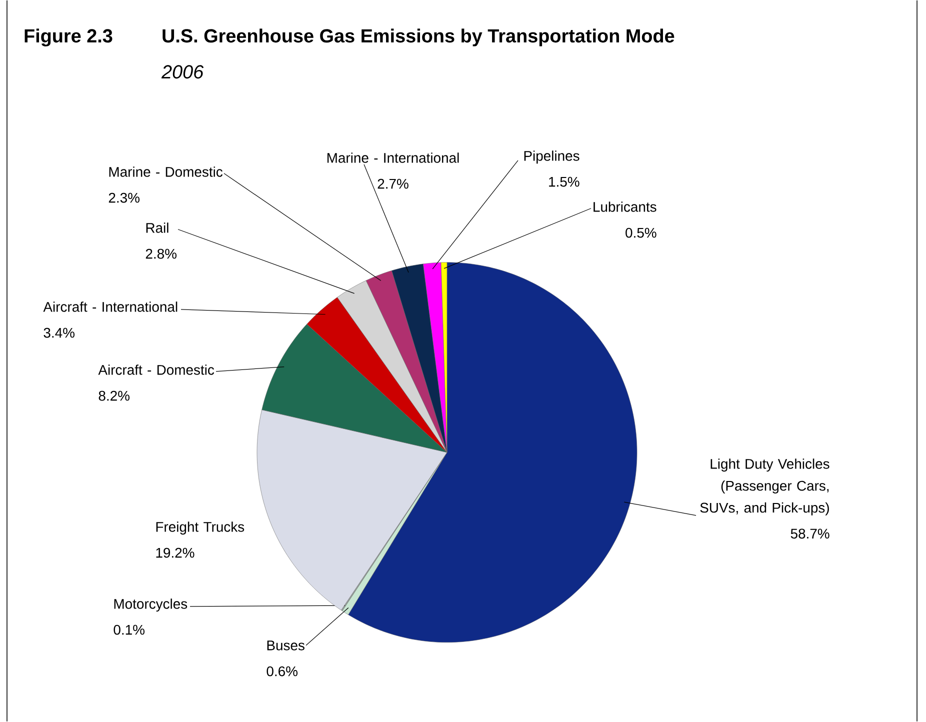 This screenshot has width=926, height=722. I want to click on data-label: 2.8%, so click(161, 253).